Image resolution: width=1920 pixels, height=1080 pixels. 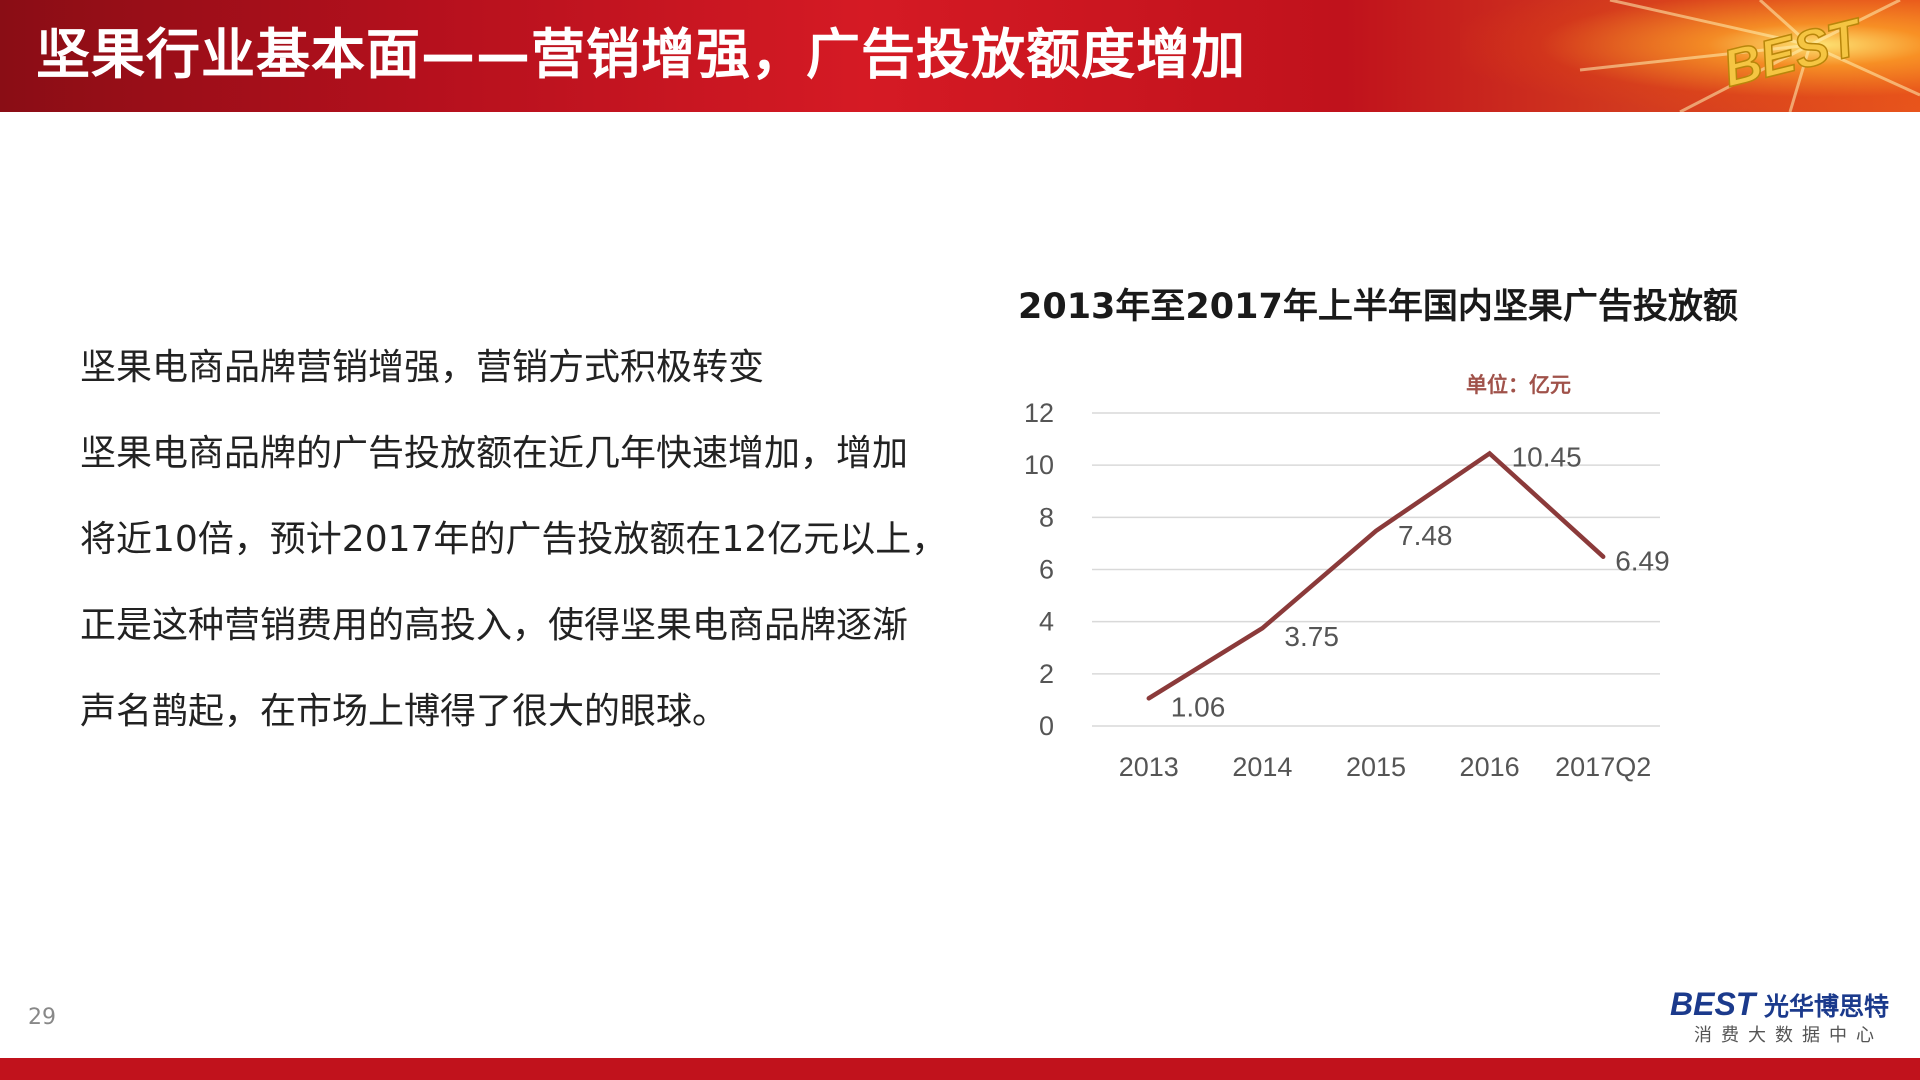 What do you see at coordinates (1378, 307) in the screenshot?
I see `chart-title: 2013年至2017年上半年国内坚果广告投放额` at bounding box center [1378, 307].